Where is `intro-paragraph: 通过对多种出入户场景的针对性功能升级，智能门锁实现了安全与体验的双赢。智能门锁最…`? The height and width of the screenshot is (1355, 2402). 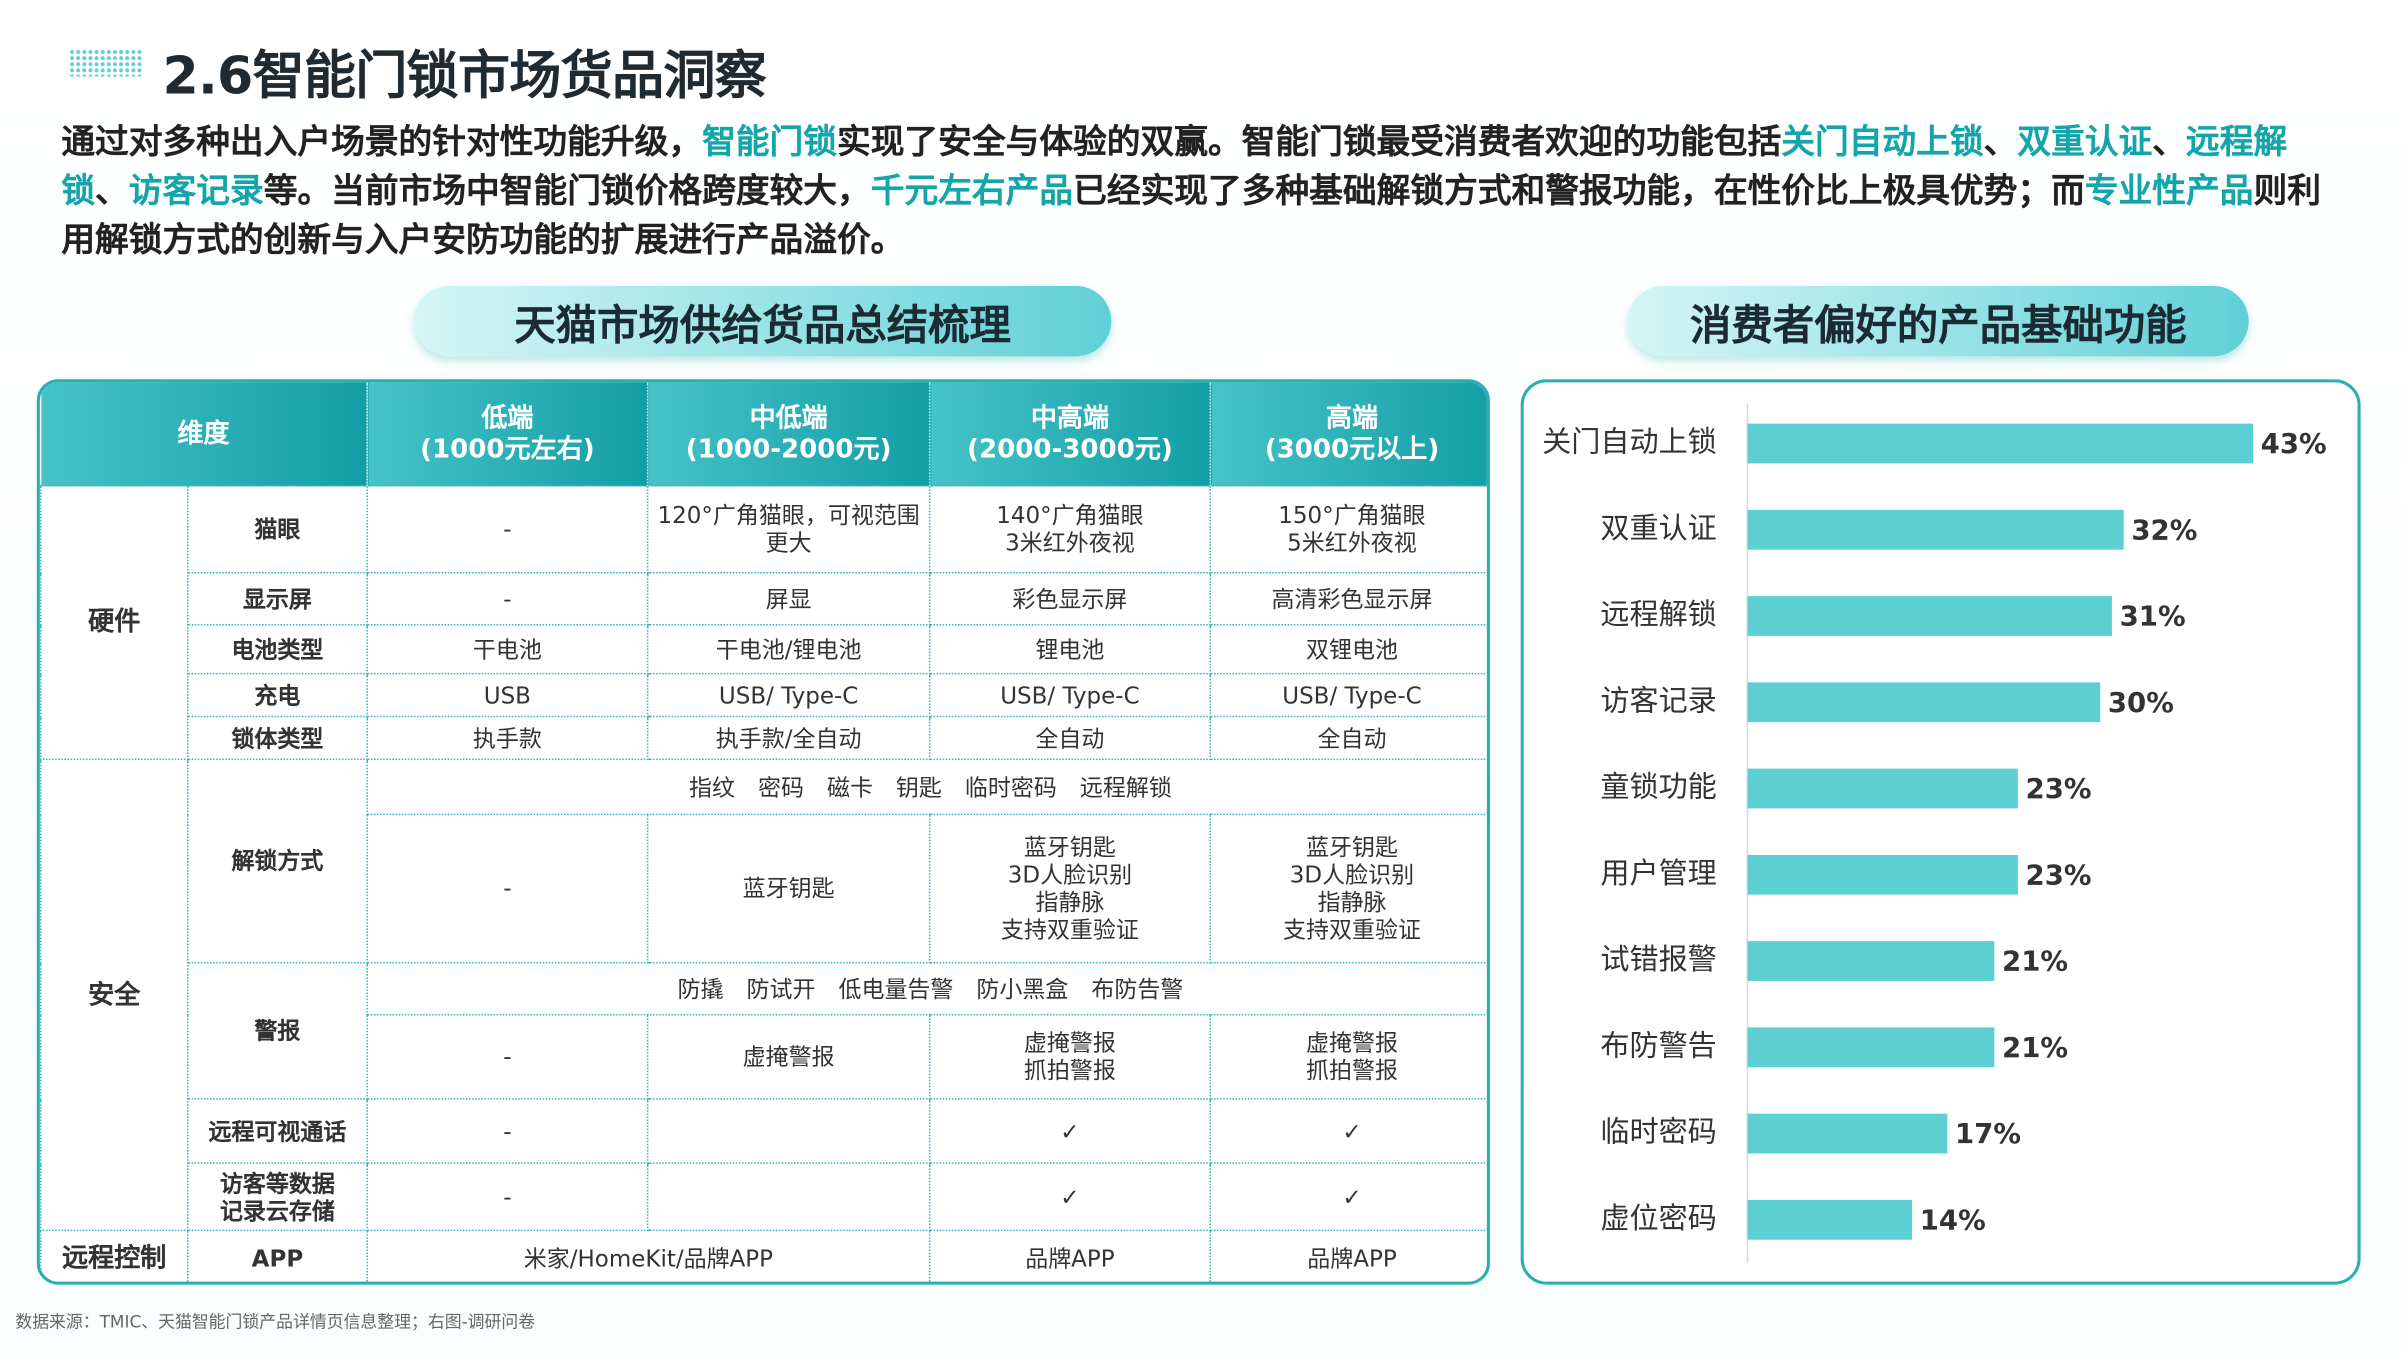
intro-paragraph: 通过对多种出入户场景的针对性功能升级，智能门锁实现了安全与体验的双赢。智能门锁最… is located at coordinates (1203, 192).